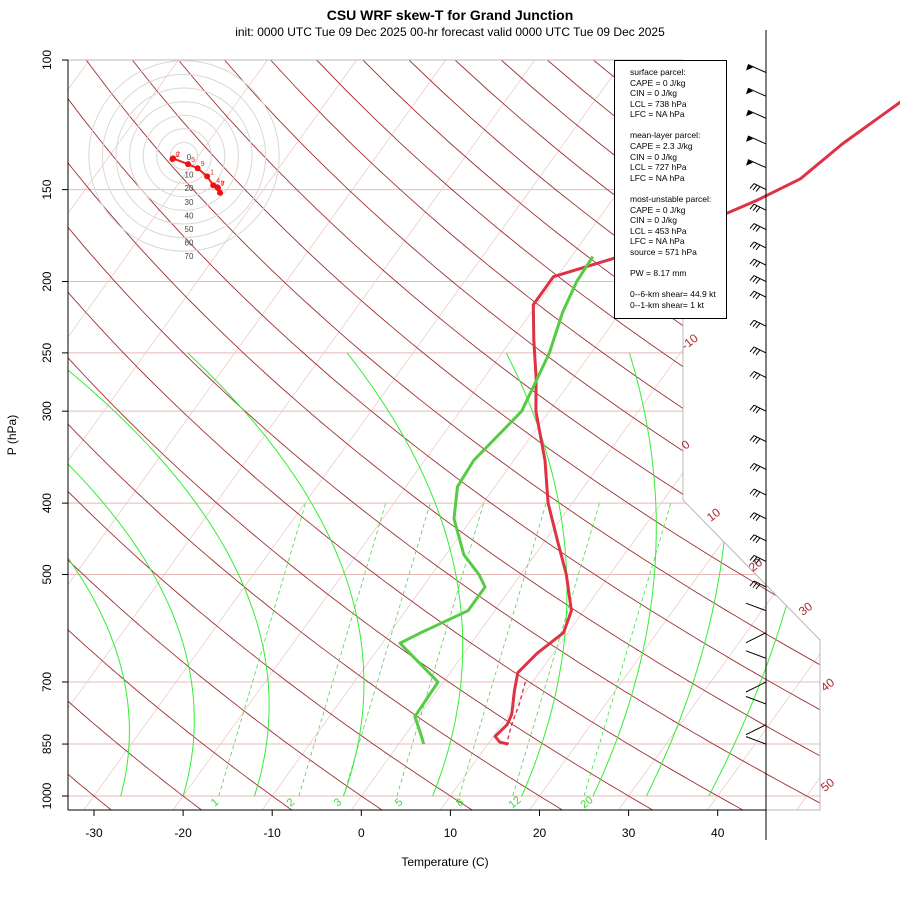 The height and width of the screenshot is (900, 900). What do you see at coordinates (189, 229) in the screenshot?
I see `hodograph-ring-label: 50` at bounding box center [189, 229].